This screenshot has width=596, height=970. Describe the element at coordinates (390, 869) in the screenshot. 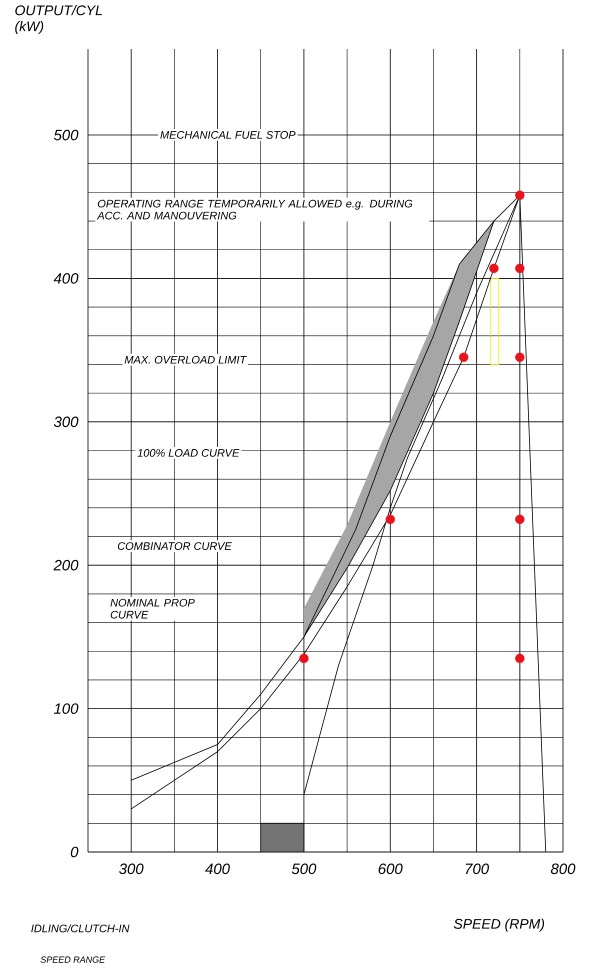

I see `x-tick-label: 600` at that location.